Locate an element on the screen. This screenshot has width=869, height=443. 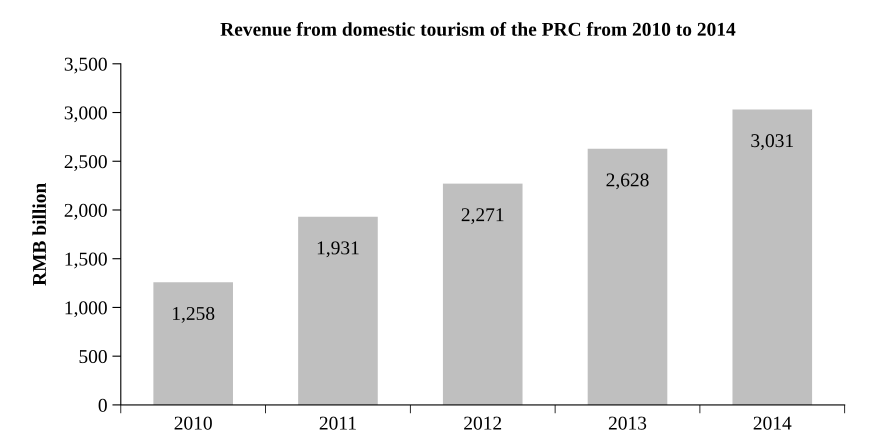
y-tick-label: 0 is located at coordinates (102, 405).